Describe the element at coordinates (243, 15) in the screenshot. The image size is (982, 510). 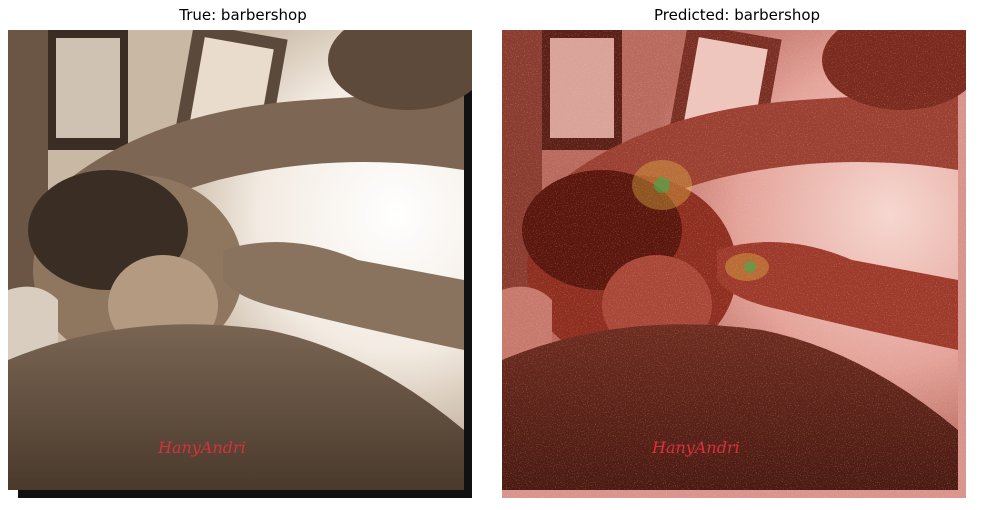
I see `panel-title-true: True: barbershop` at that location.